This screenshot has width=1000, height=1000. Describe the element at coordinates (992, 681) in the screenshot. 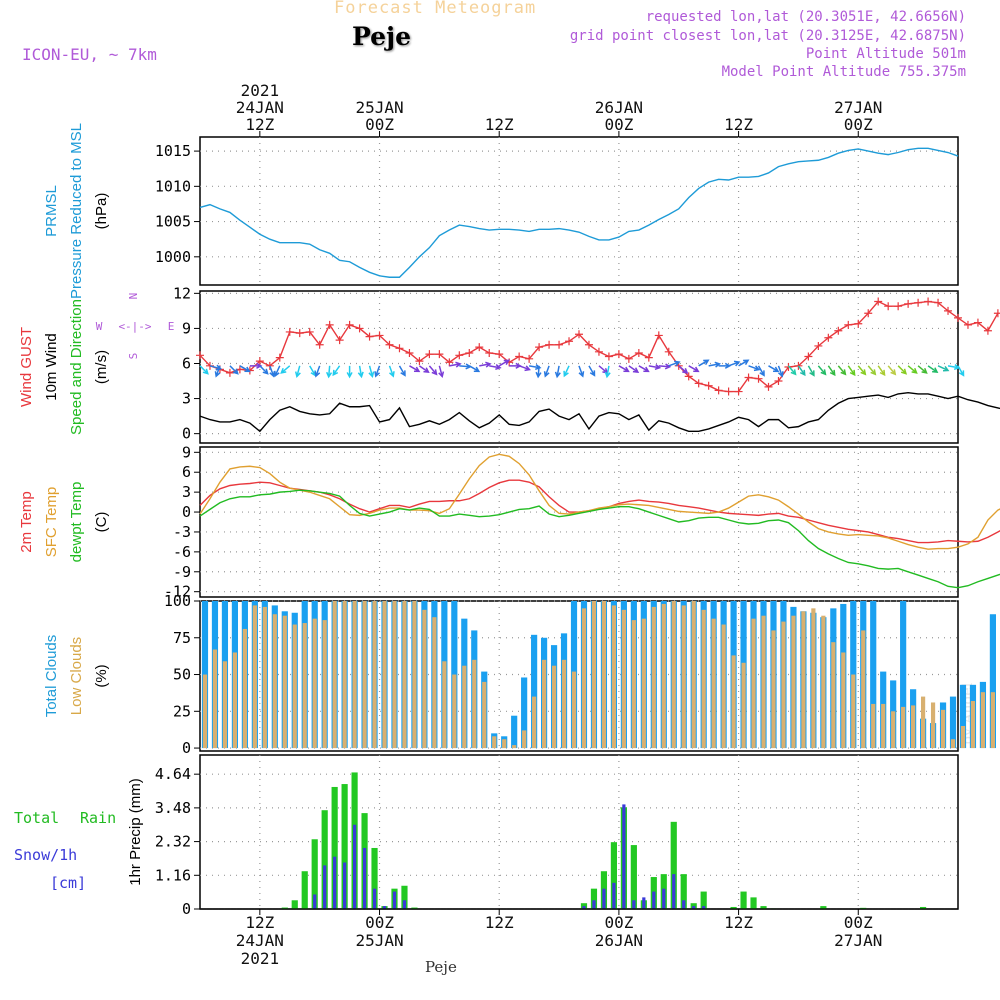

I see `bar-total-clouds` at that location.